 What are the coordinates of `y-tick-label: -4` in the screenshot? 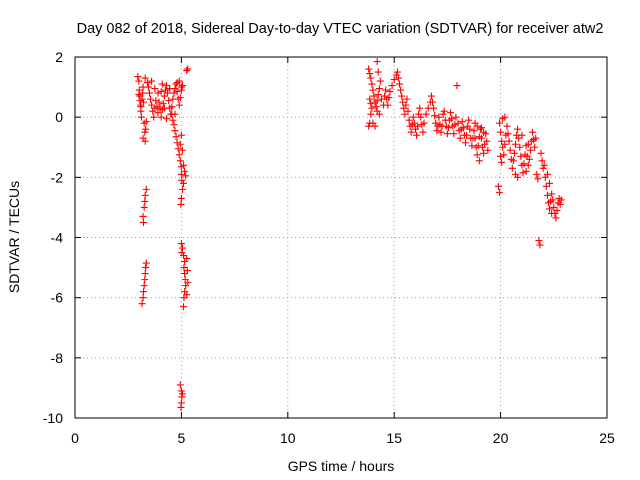 It's located at (57, 238).